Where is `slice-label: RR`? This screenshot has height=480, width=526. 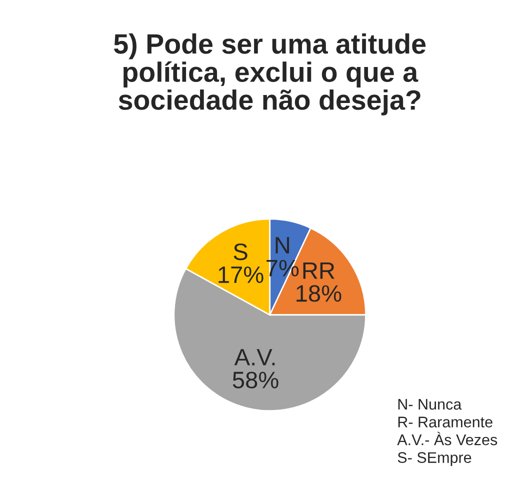
slice-label: RR is located at coordinates (318, 270).